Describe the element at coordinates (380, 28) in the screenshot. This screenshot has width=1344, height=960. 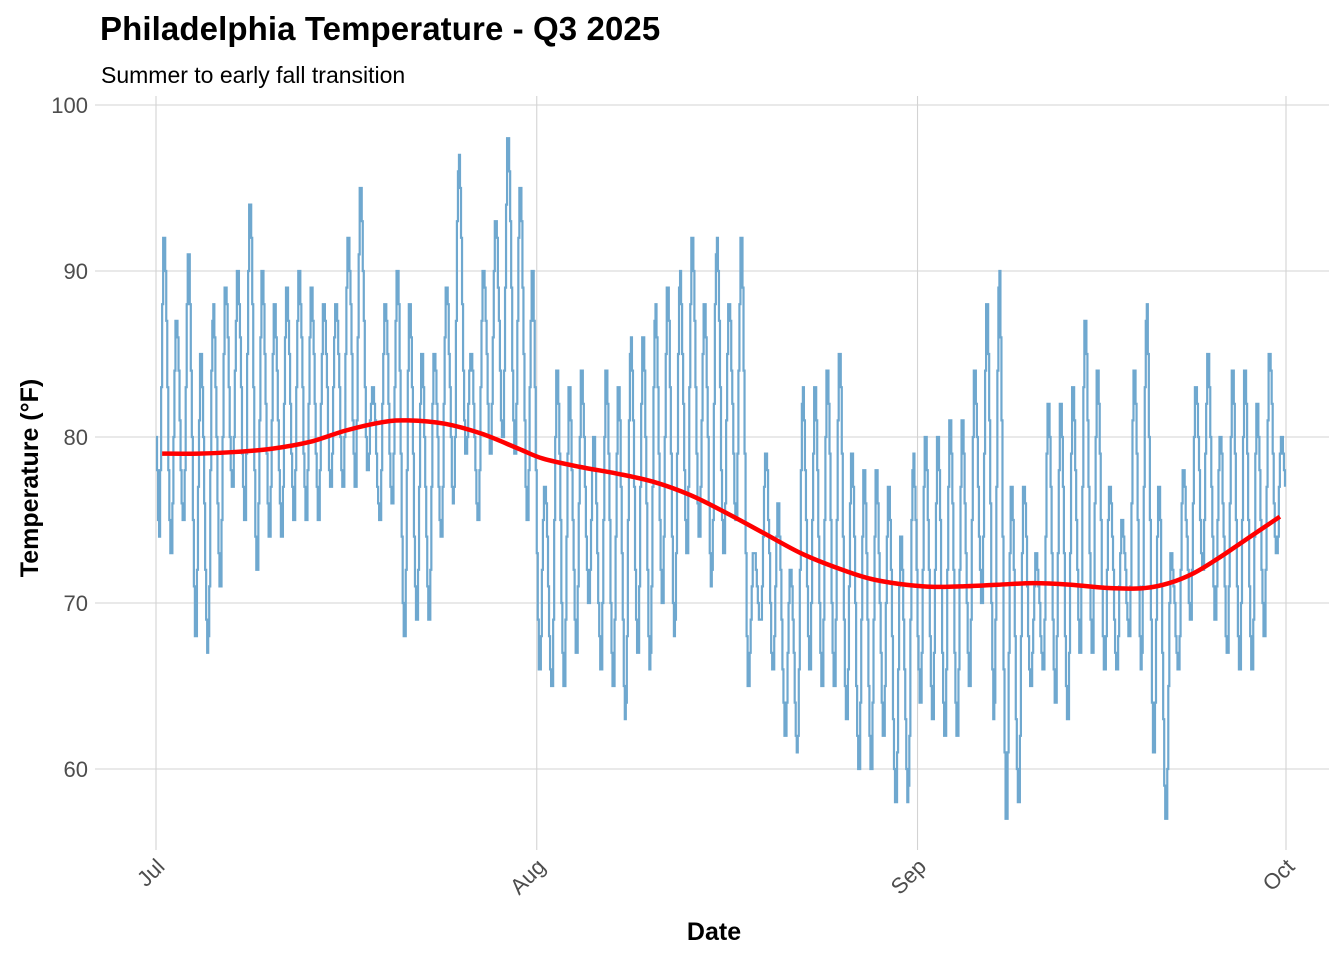
I see `chart-title: Philadelphia Temperature - Q3 2025` at that location.